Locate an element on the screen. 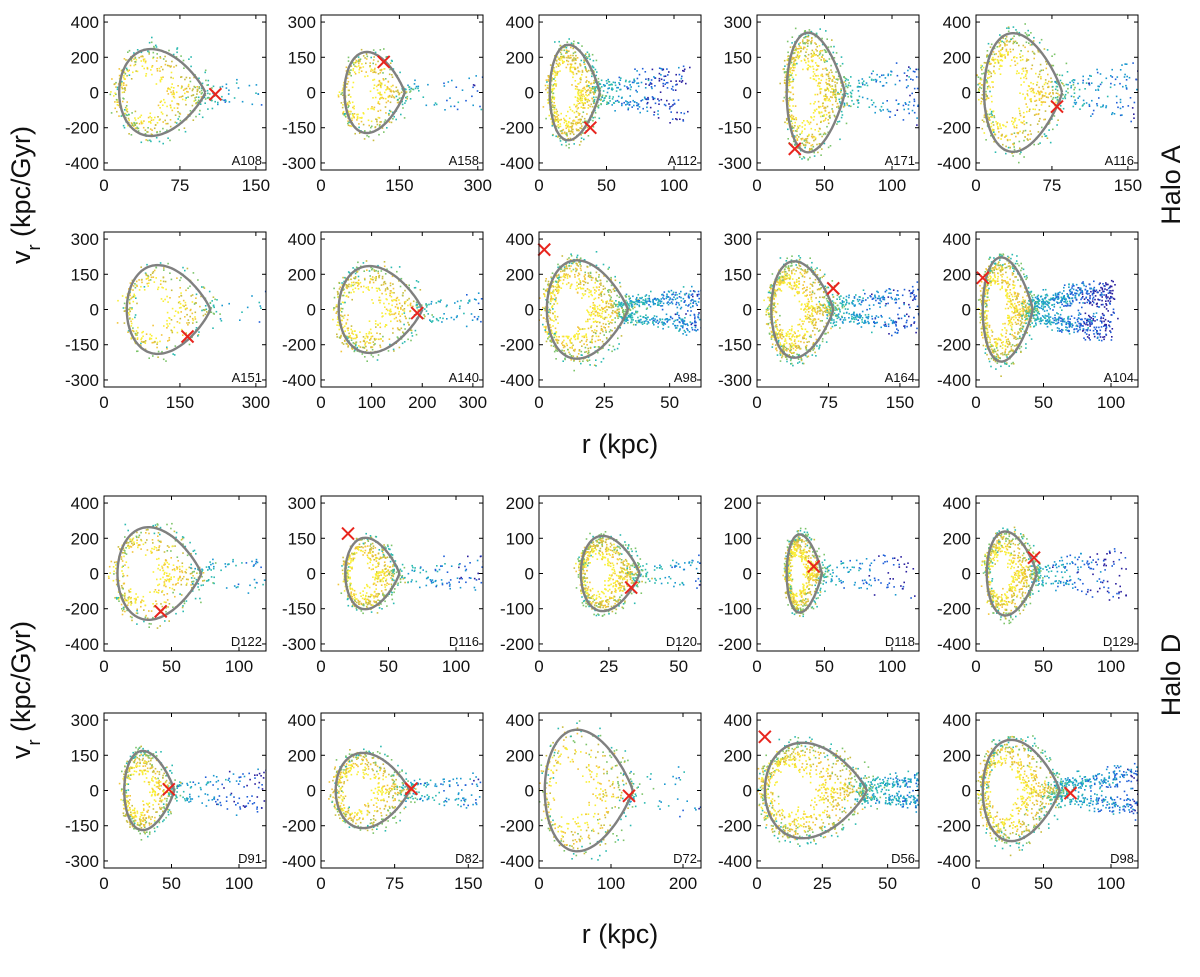 This screenshot has width=1200, height=977. panel-a140: 0 100 200 300 -400 -200 0 200 400 A140 is located at coordinates (384, 321).